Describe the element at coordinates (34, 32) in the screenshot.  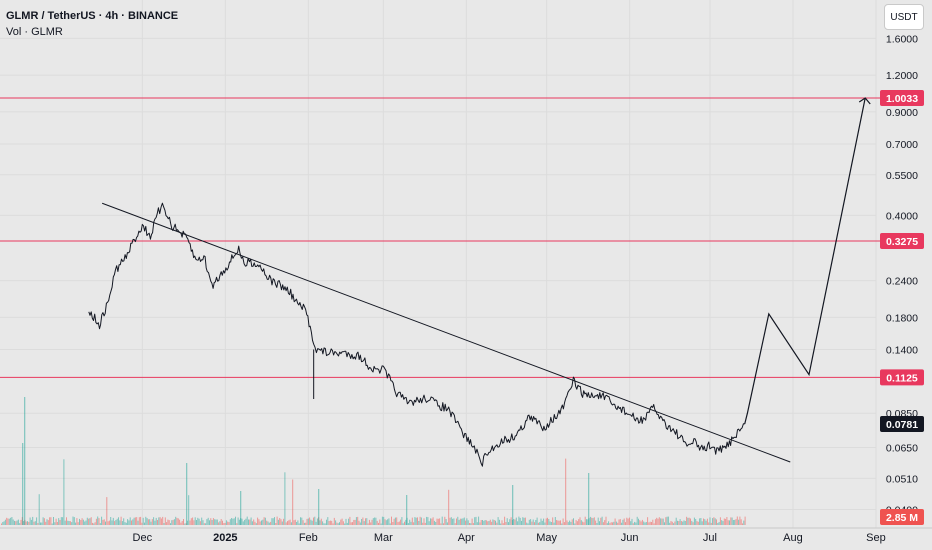
I see `volume-indicator-label: Vol · GLMR` at that location.